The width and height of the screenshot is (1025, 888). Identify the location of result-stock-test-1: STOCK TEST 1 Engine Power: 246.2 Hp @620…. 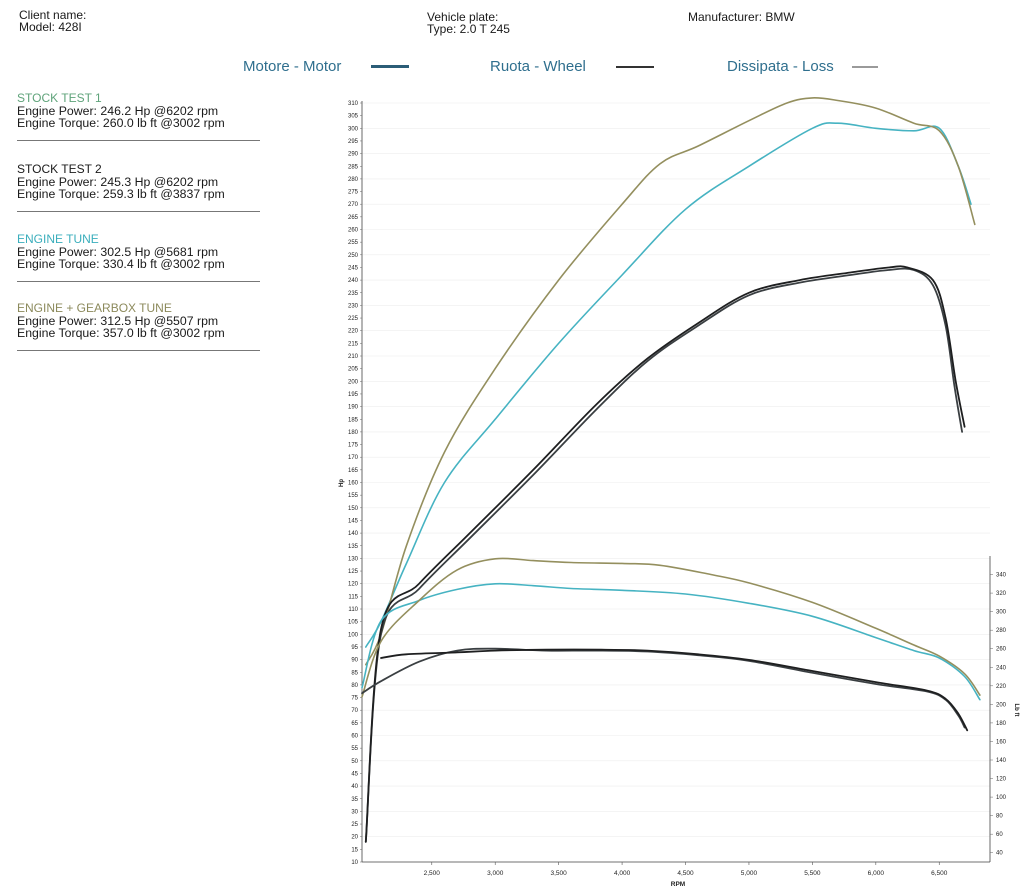
(138, 116).